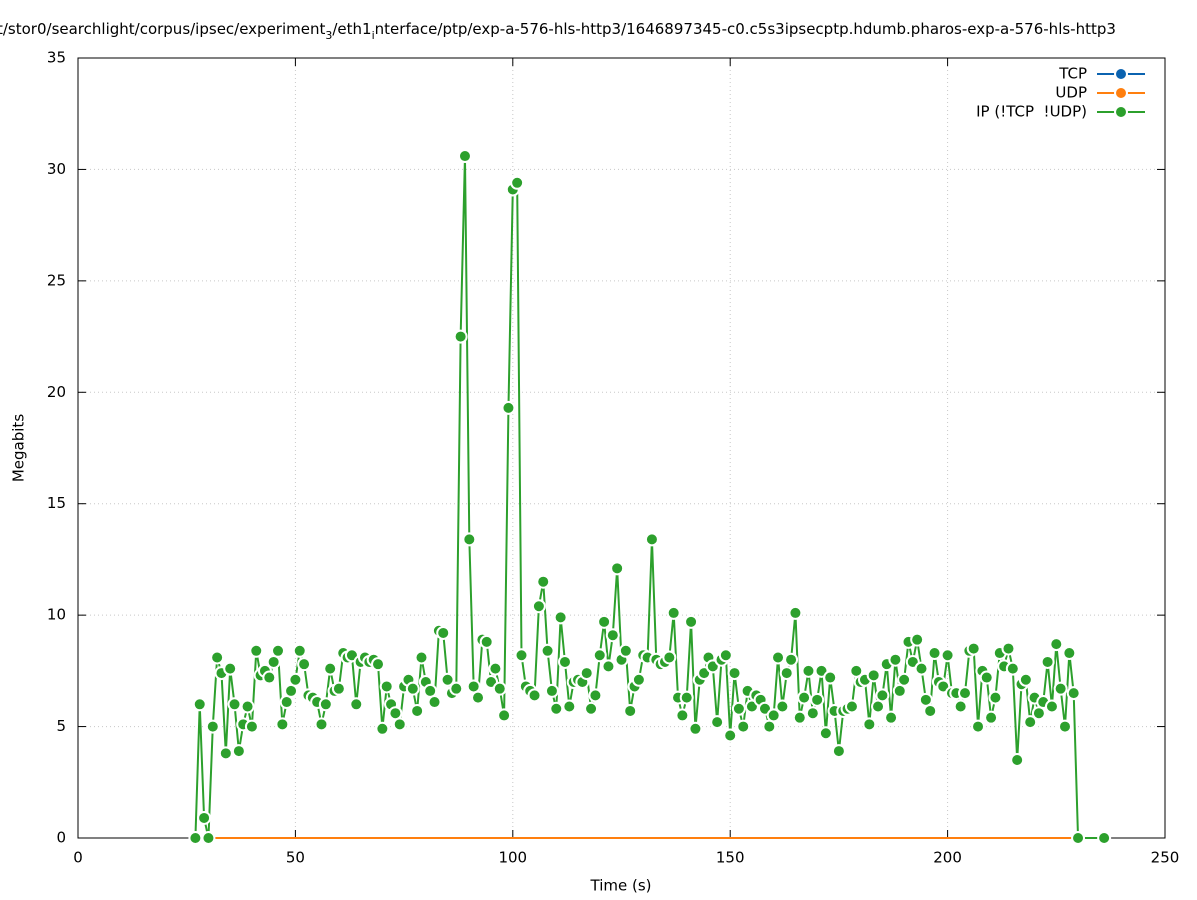  Describe the element at coordinates (56, 58) in the screenshot. I see `y-tick-label: 35` at that location.